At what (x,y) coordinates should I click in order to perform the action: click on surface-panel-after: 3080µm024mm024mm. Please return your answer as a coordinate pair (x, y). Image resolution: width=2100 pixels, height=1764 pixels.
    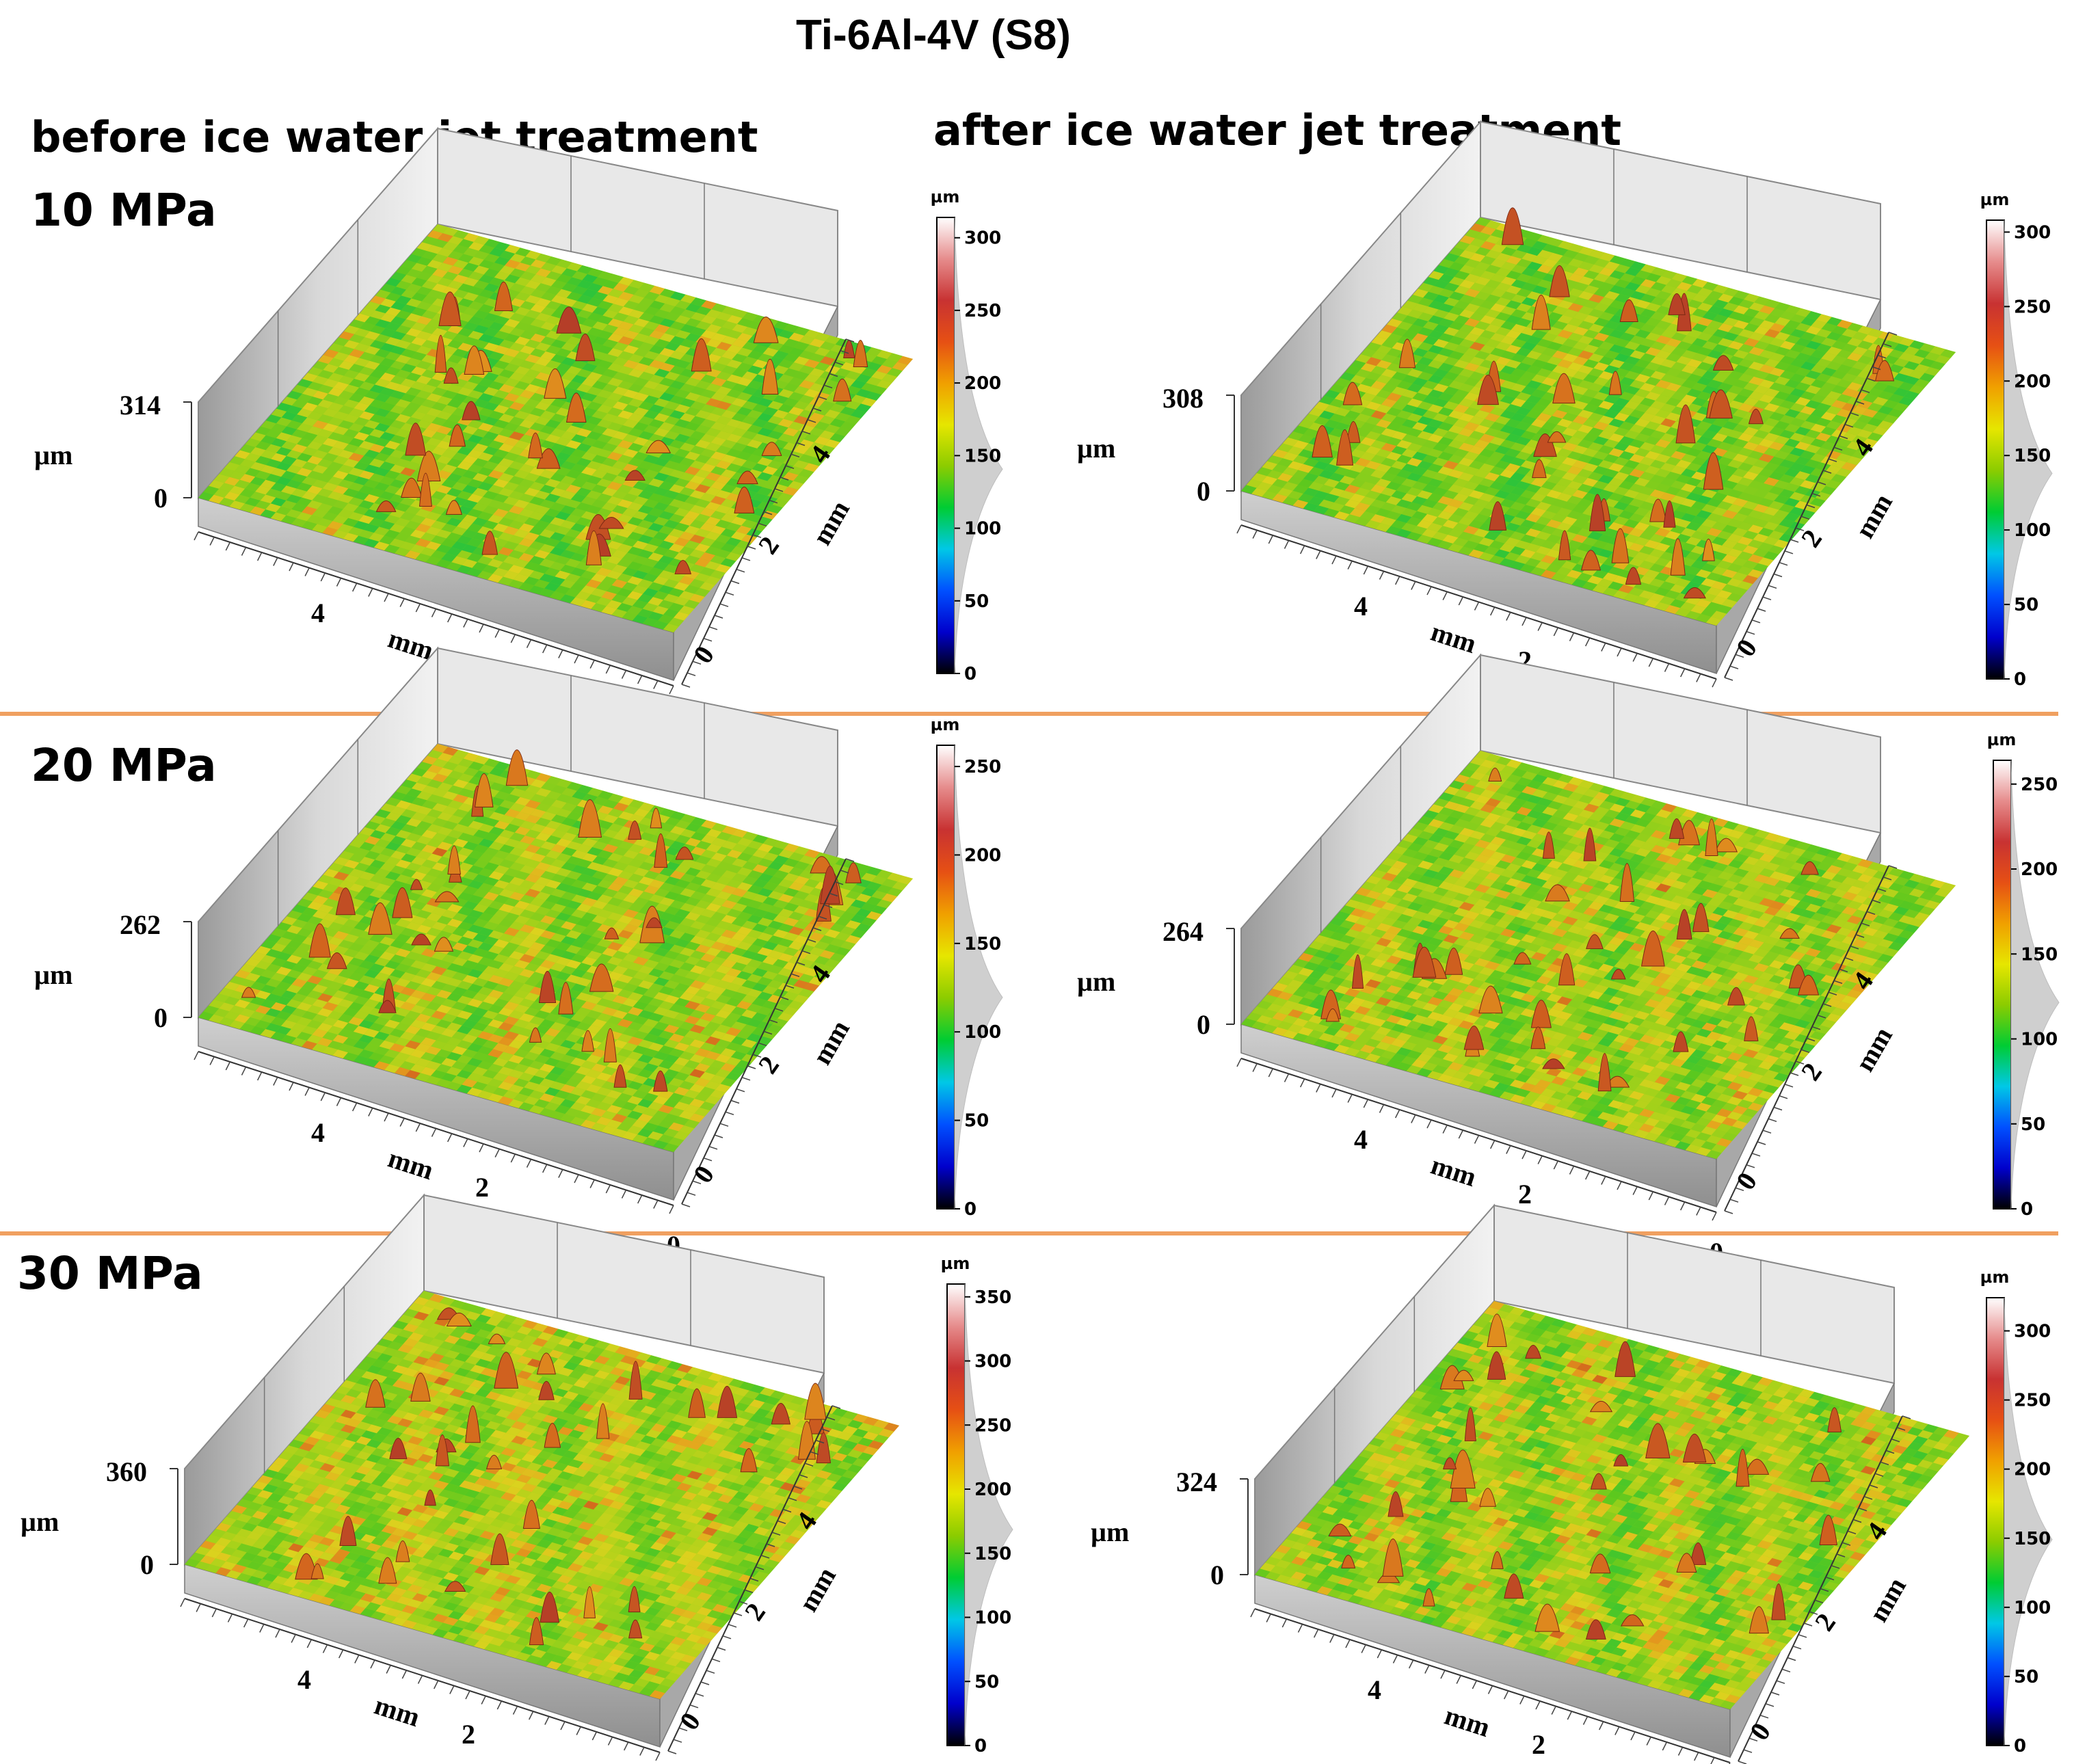
    Looking at the image, I should click on (1516, 427).